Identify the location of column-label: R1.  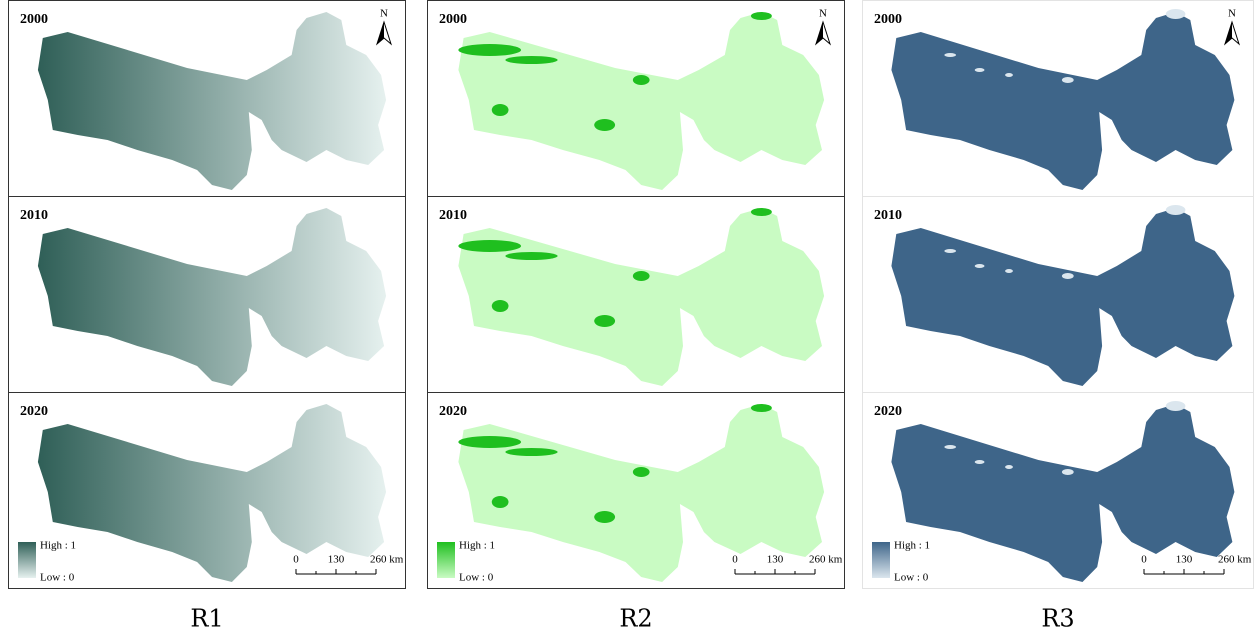
(206, 619).